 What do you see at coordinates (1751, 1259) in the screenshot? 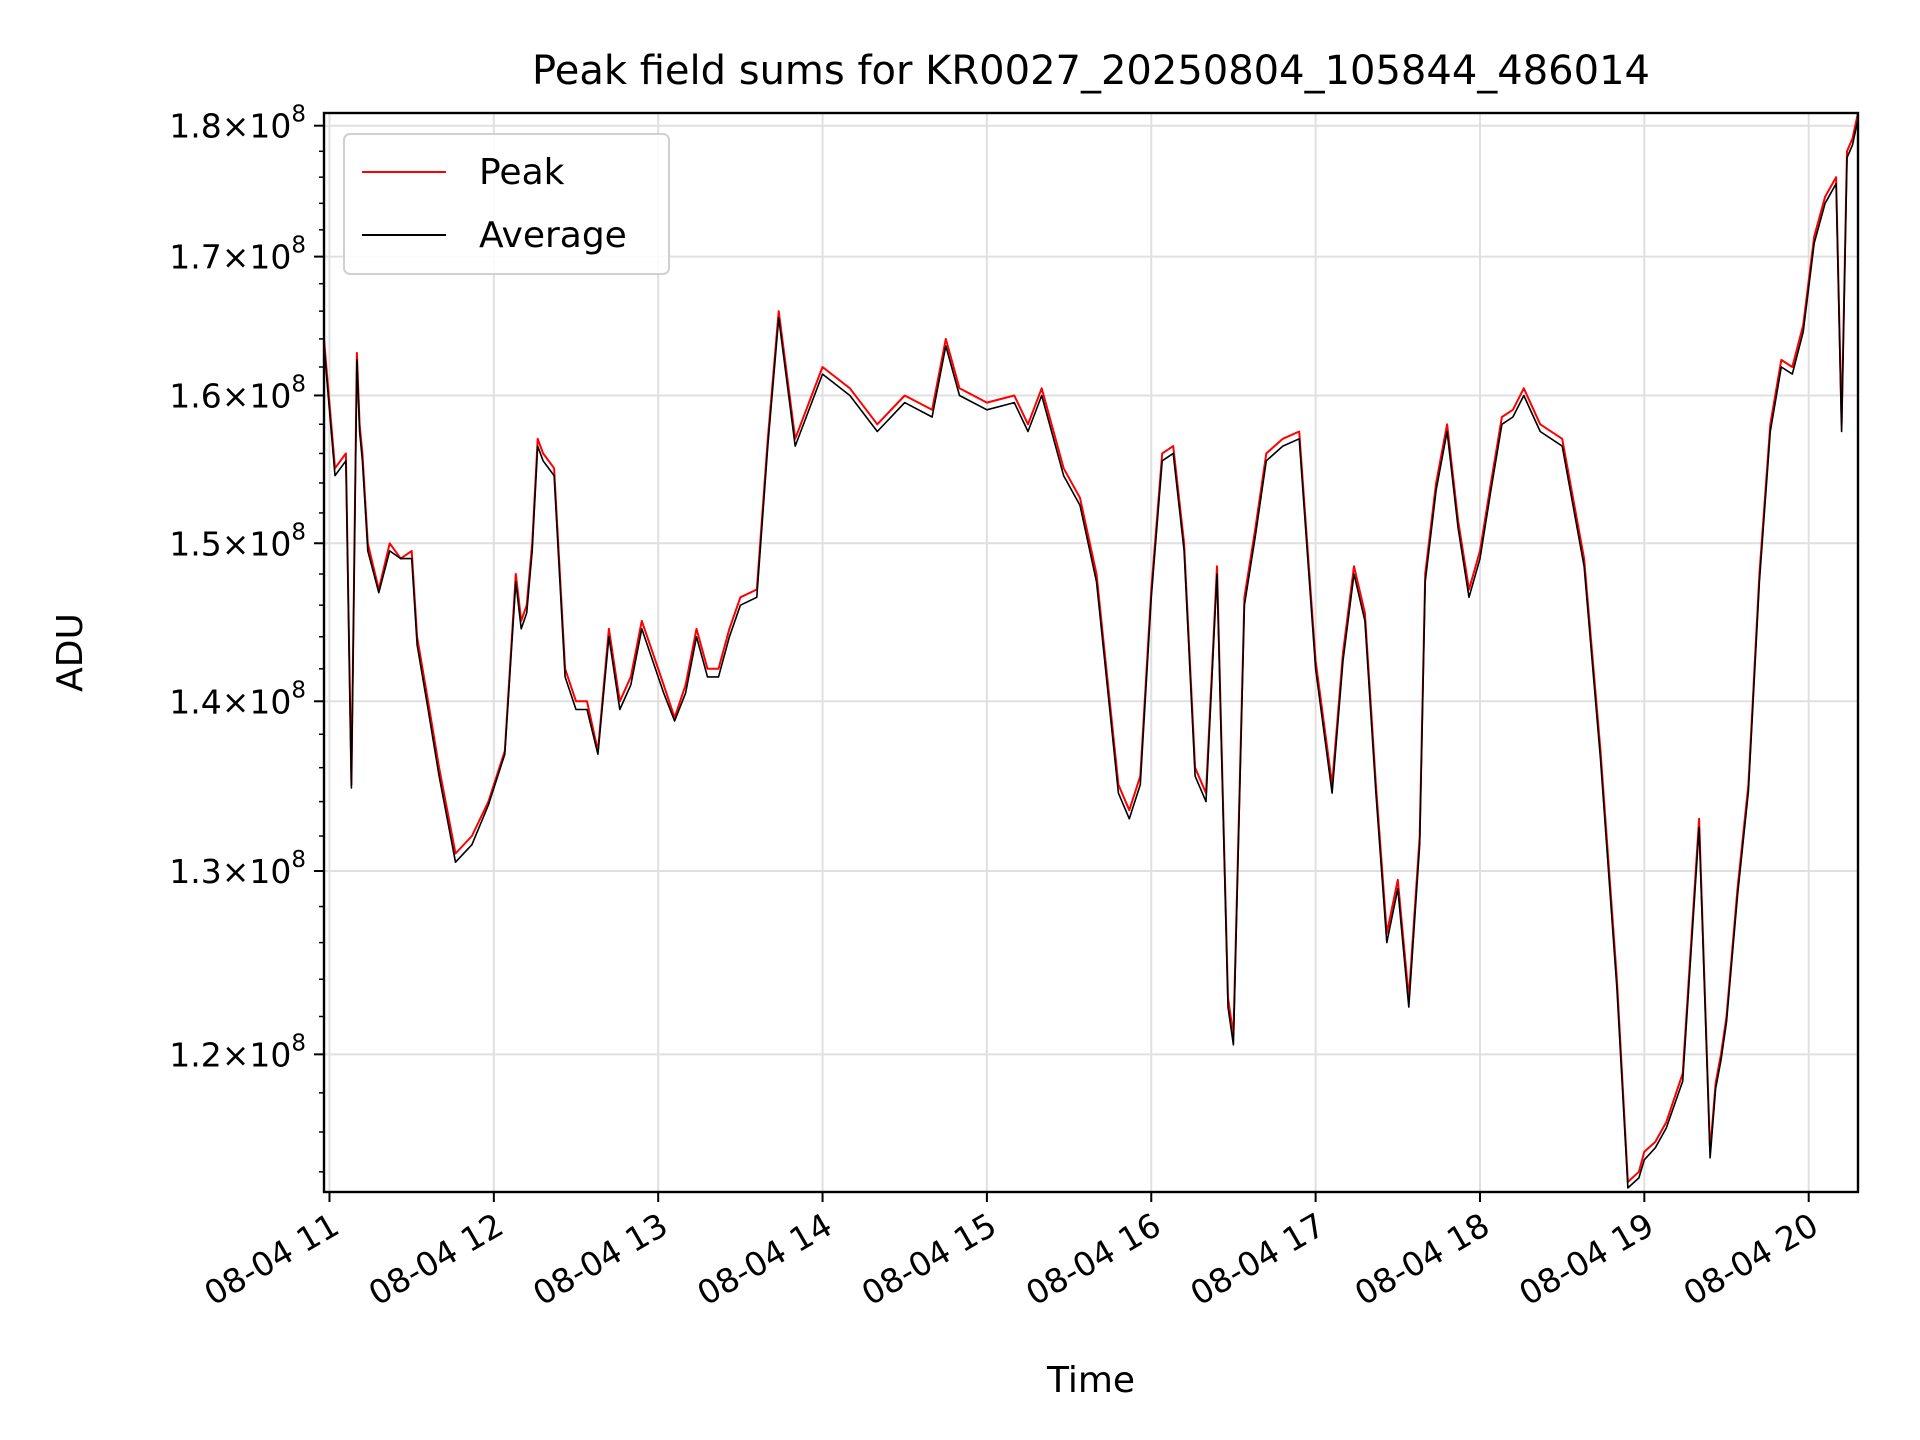
I see `x-tick-label: 08-04 20` at bounding box center [1751, 1259].